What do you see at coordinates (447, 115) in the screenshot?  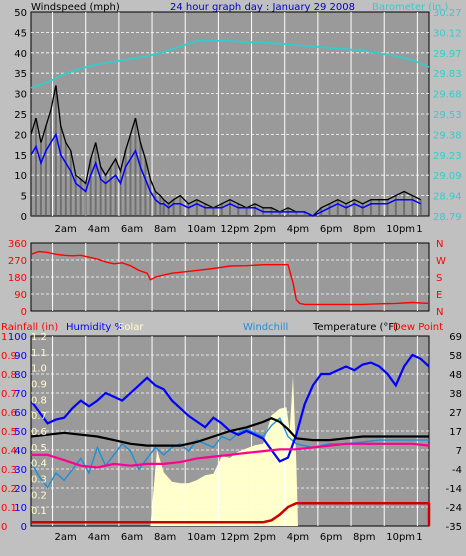 I see `barometer-tick-5: 29.53` at bounding box center [447, 115].